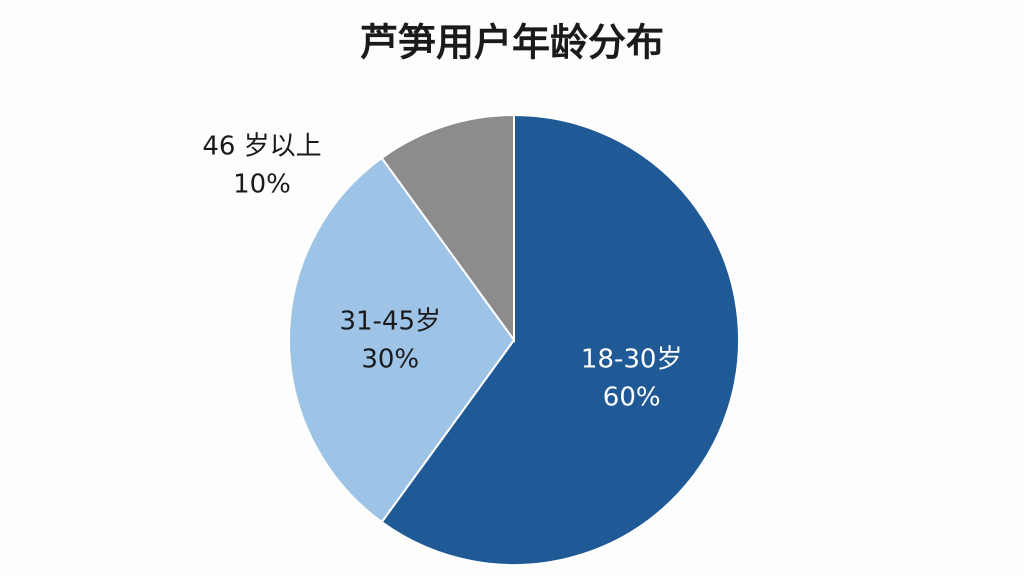 This screenshot has height=576, width=1024. Describe the element at coordinates (262, 185) in the screenshot. I see `slice-value-label: 10%` at that location.